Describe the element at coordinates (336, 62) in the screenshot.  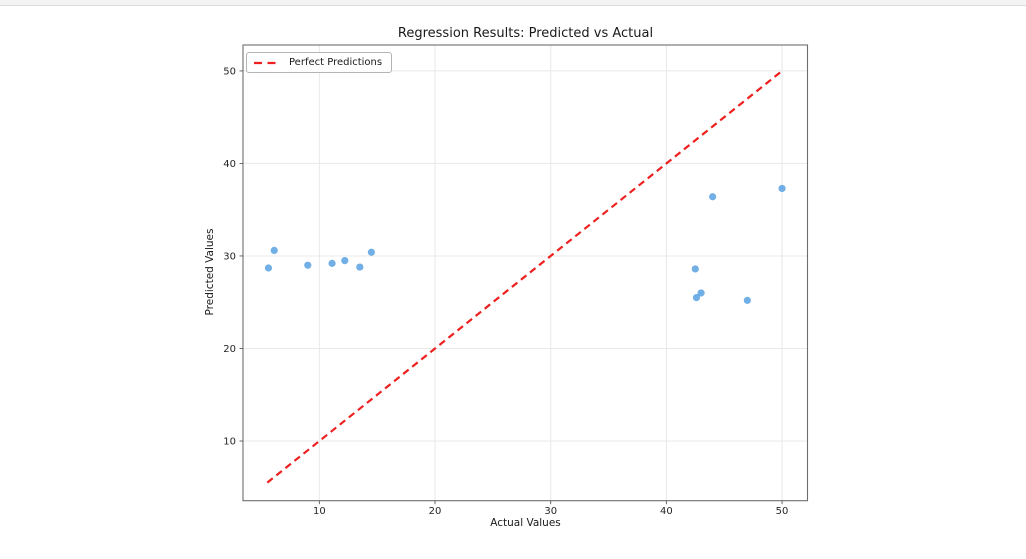
I see `legend-label: Perfect Predictions` at that location.